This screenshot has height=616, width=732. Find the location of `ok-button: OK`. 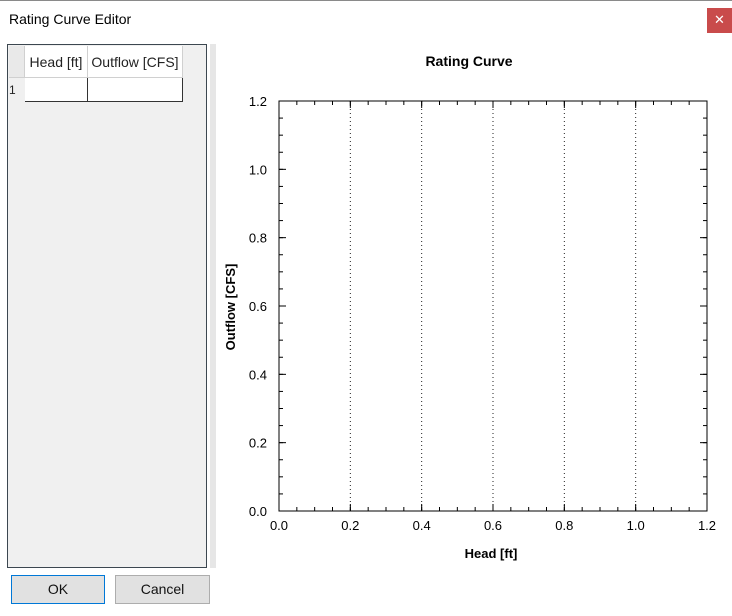

ok-button: OK is located at coordinates (58, 589).